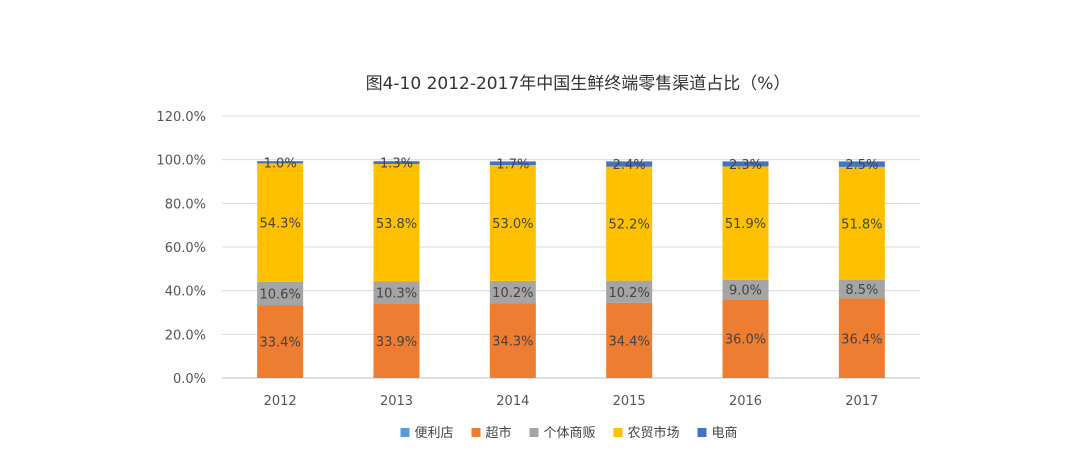 The width and height of the screenshot is (1080, 468). I want to click on data-label: 1.0%, so click(280, 163).